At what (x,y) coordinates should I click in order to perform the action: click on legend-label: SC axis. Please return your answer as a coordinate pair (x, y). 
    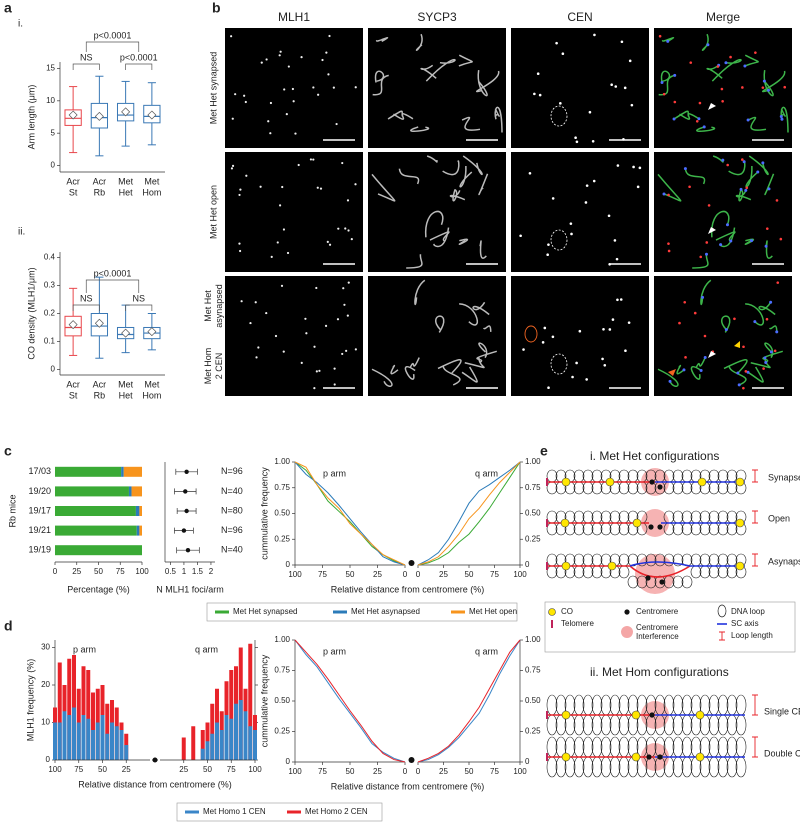
    Looking at the image, I should click on (745, 623).